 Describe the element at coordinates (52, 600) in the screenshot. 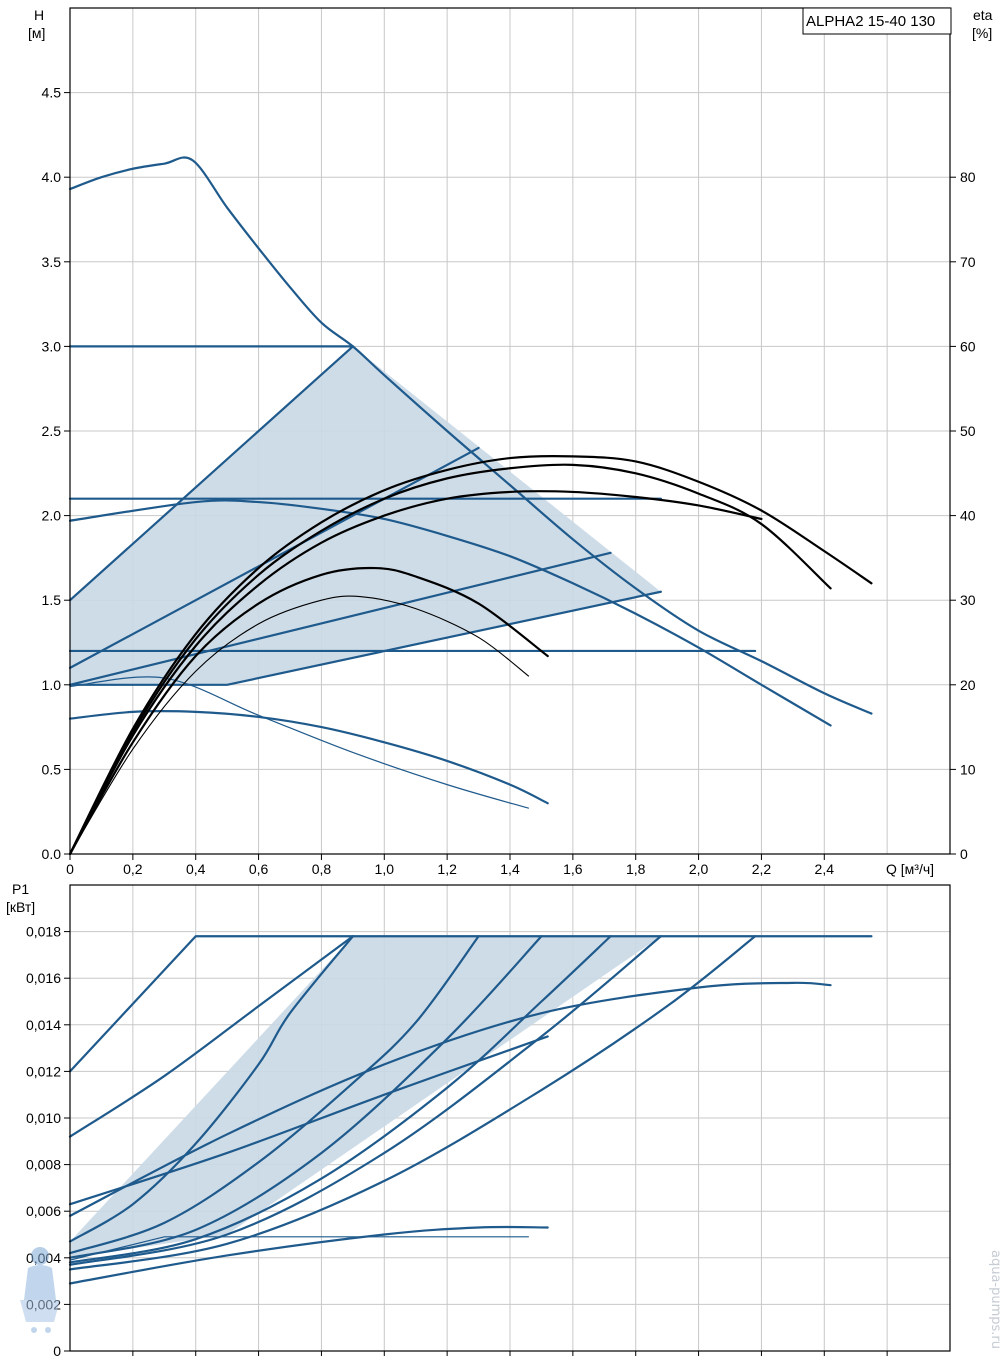

I see `y-tick-label: 1.5` at that location.